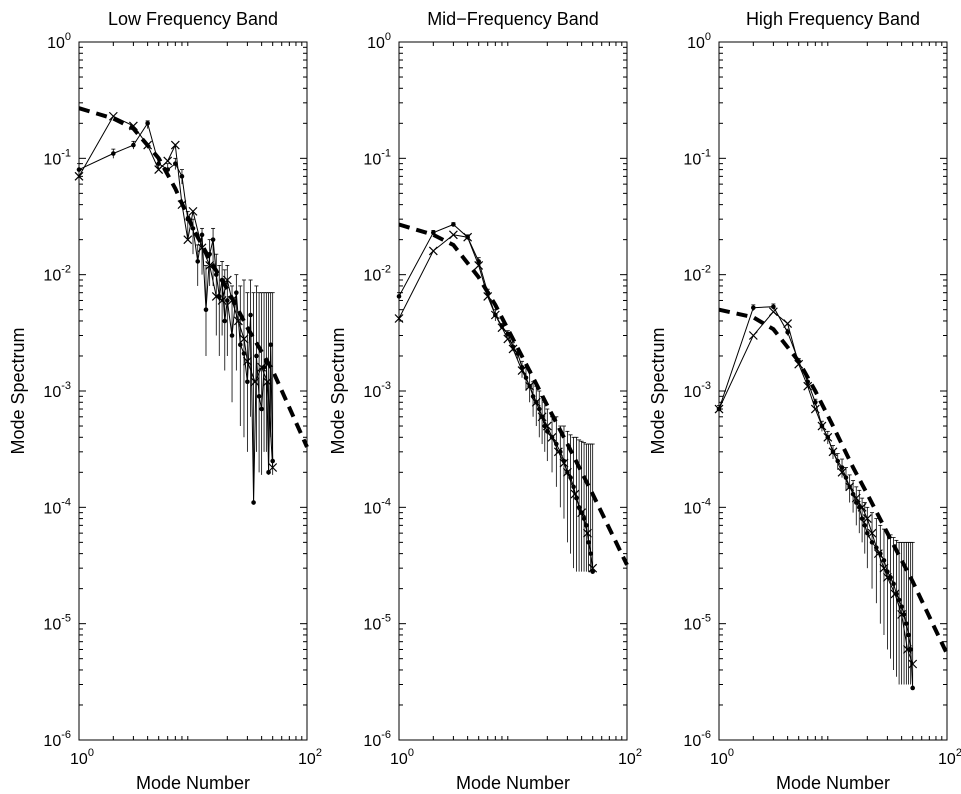 The image size is (961, 794). Describe the element at coordinates (193, 19) in the screenshot. I see `panel-title: Low Frequency Band` at that location.